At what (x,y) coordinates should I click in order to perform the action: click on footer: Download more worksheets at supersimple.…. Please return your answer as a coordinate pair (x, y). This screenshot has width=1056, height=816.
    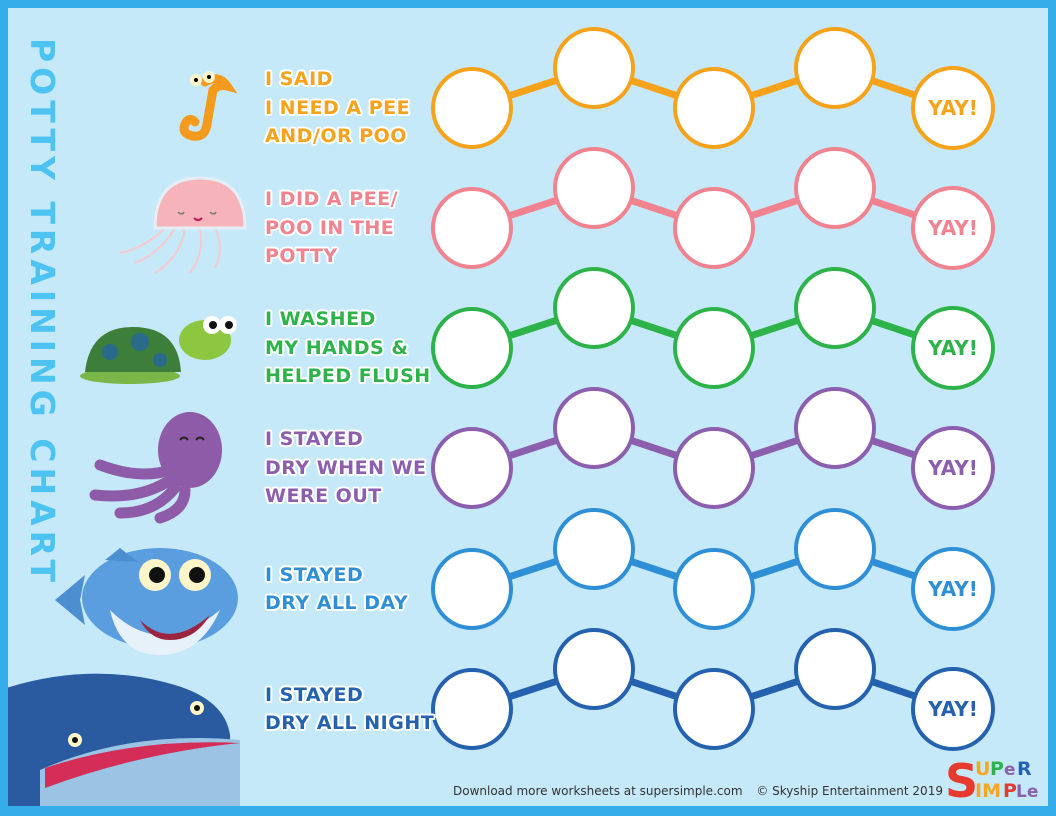
    Looking at the image, I should click on (703, 791).